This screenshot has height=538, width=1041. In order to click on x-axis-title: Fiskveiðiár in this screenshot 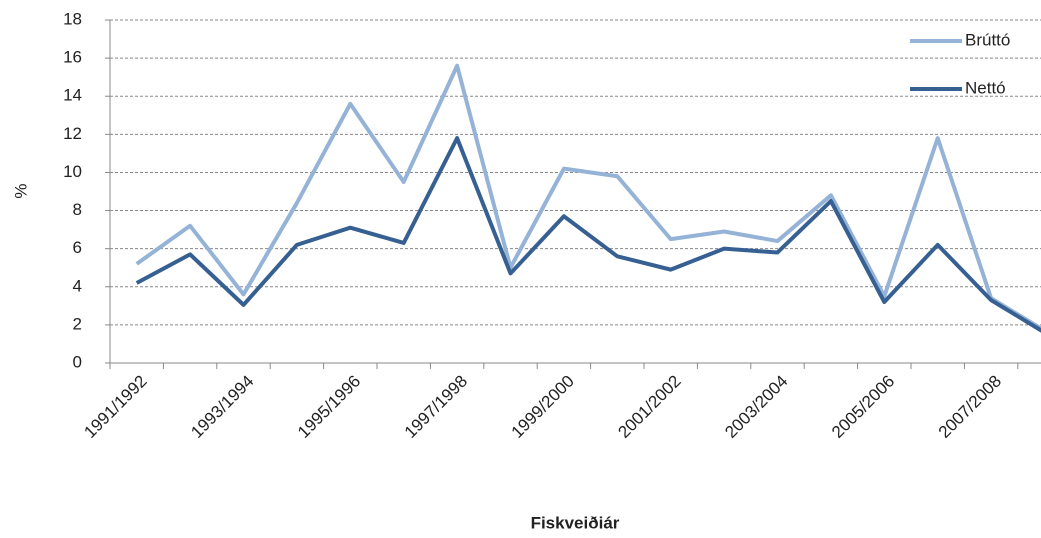, I will do `click(575, 522)`.